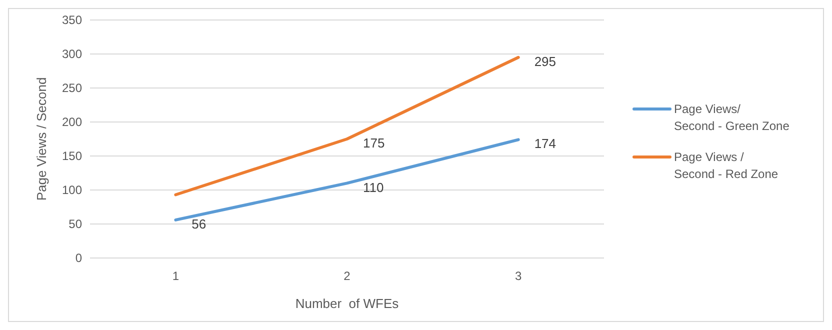 This screenshot has height=330, width=832. What do you see at coordinates (72, 190) in the screenshot?
I see `y-tick-label: 100` at bounding box center [72, 190].